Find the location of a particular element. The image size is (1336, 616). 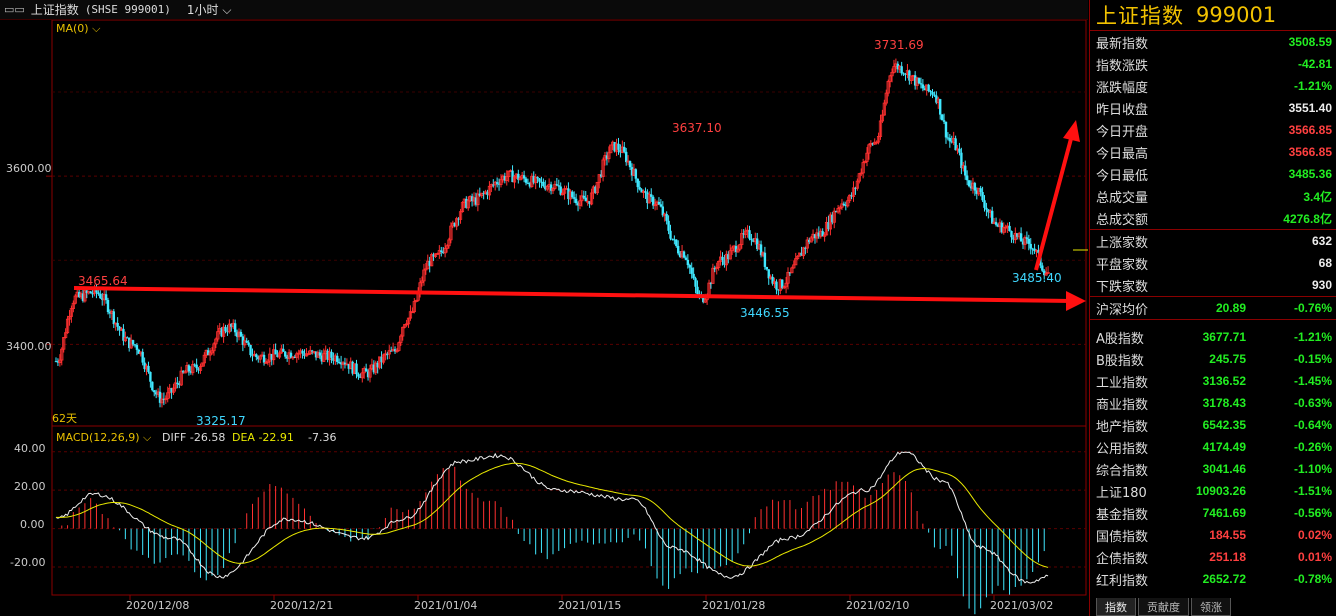

quote-row: 今日最低 3485.36 is located at coordinates (1213, 174).